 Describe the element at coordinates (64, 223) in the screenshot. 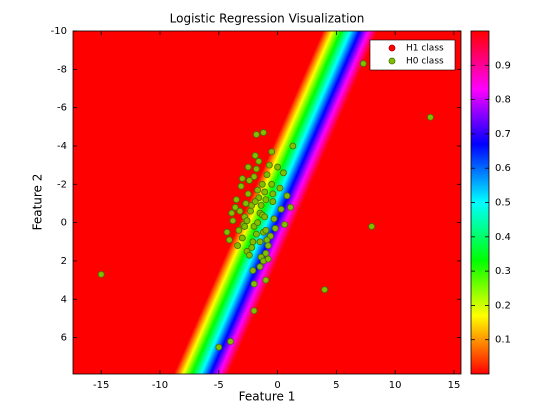

I see `y-tick-label: 0` at that location.